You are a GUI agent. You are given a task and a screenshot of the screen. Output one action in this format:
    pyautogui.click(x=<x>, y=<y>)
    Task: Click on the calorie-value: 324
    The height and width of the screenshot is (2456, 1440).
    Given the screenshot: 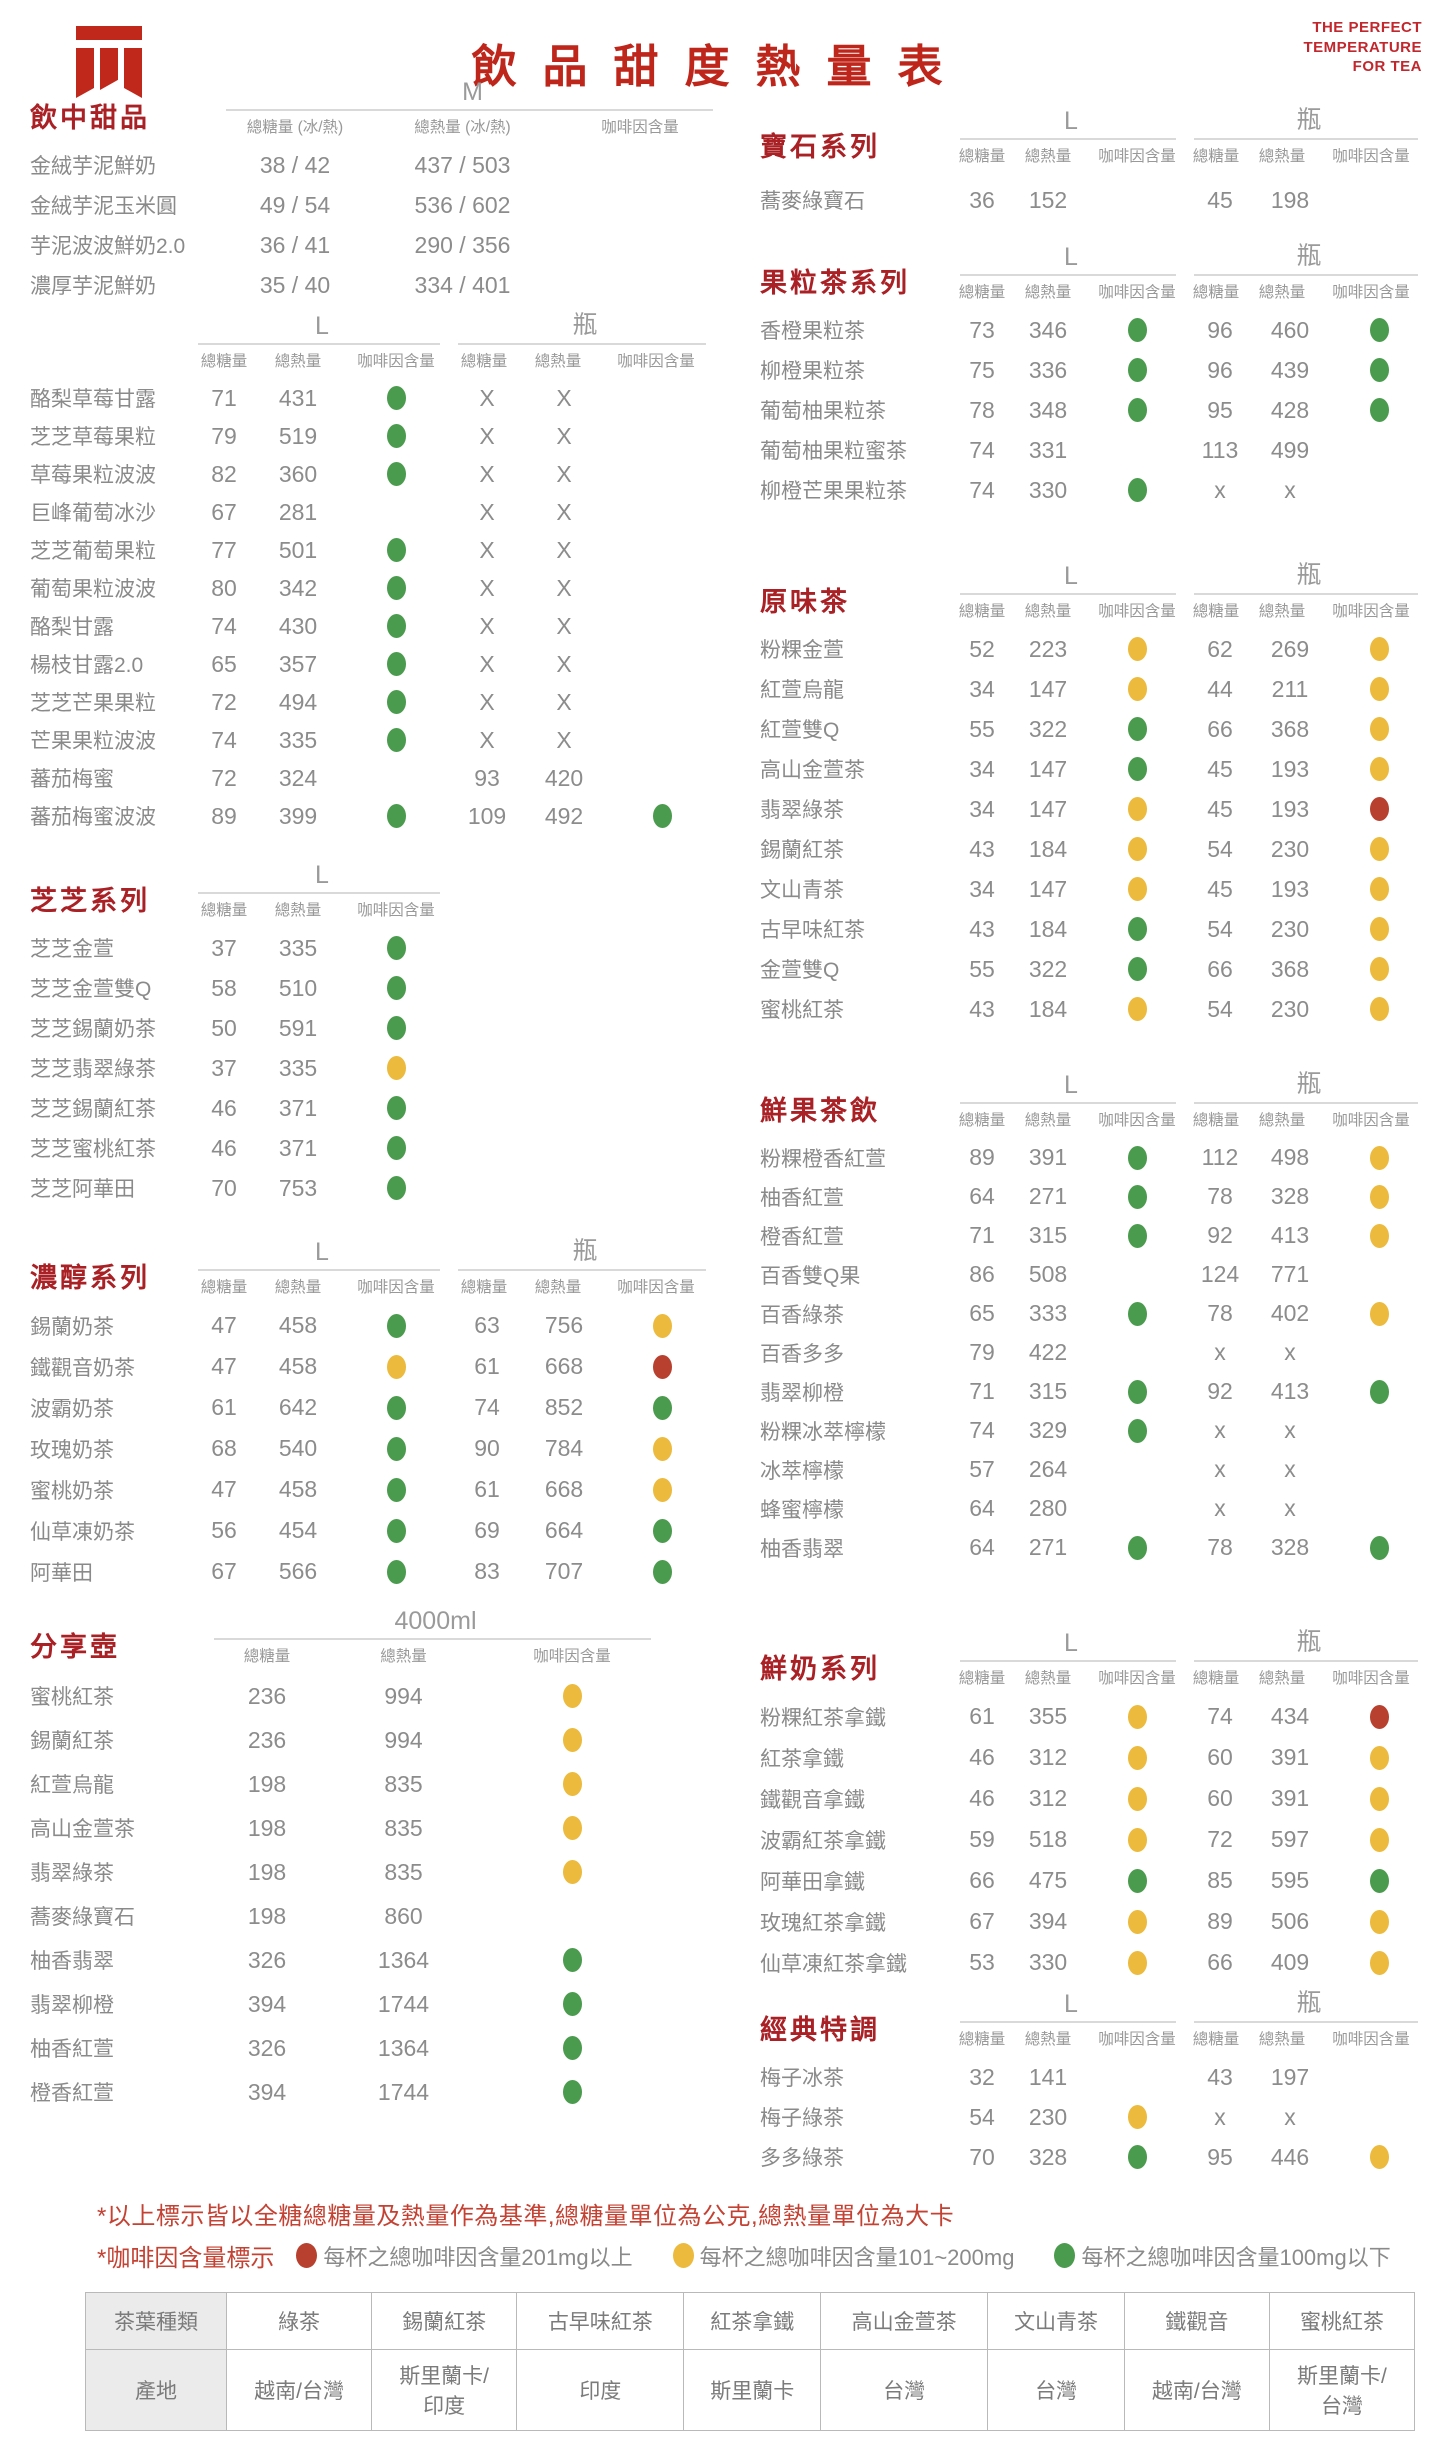 What is the action you would take?
    pyautogui.click(x=298, y=777)
    